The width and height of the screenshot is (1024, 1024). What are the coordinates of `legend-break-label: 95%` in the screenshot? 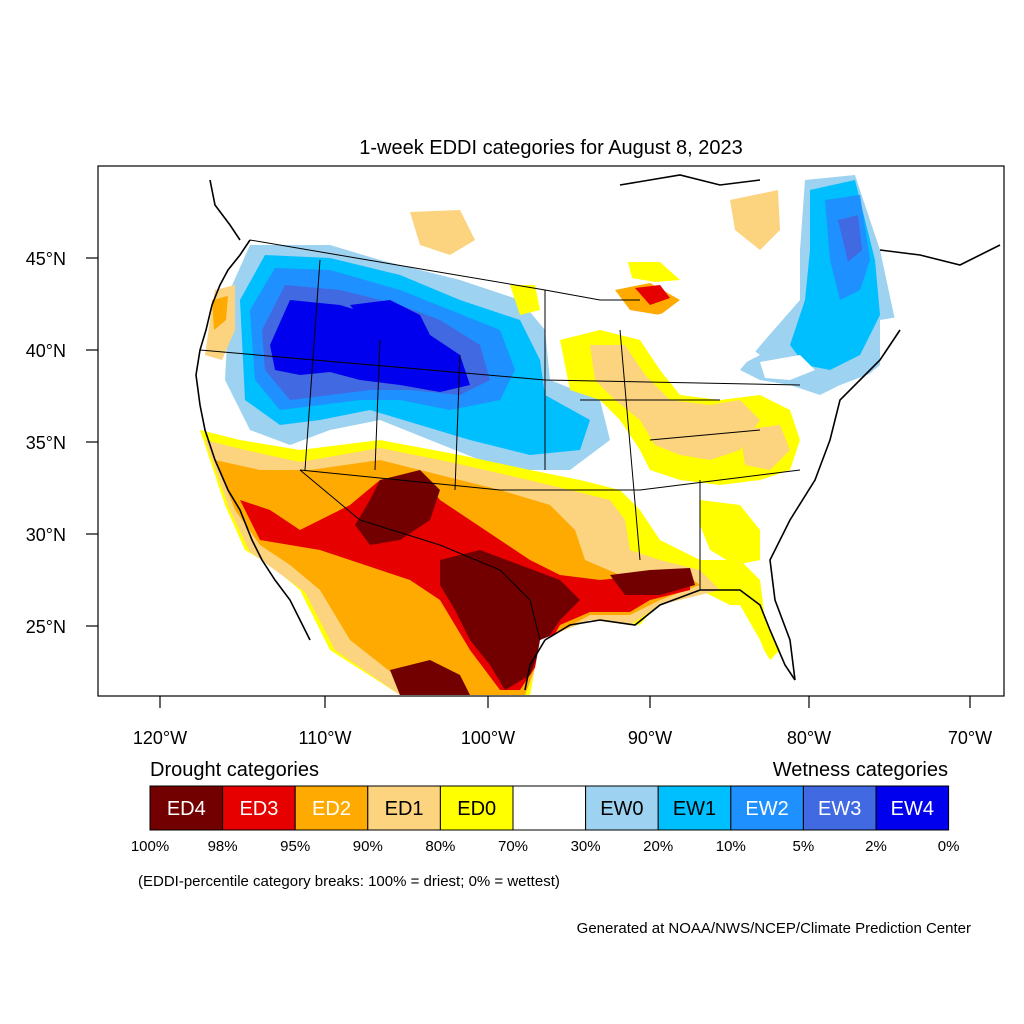 It's located at (295, 846).